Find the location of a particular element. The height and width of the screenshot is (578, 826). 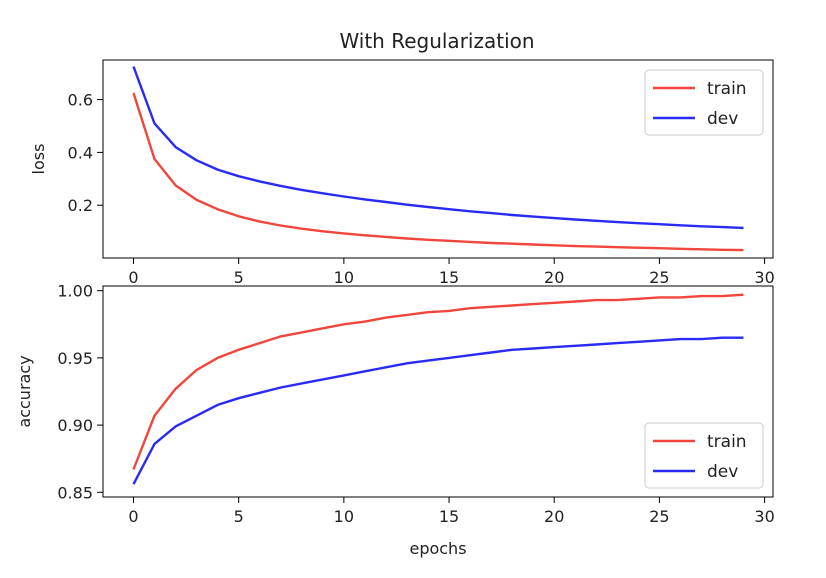

y-tick-label: 0.95 is located at coordinates (75, 358).